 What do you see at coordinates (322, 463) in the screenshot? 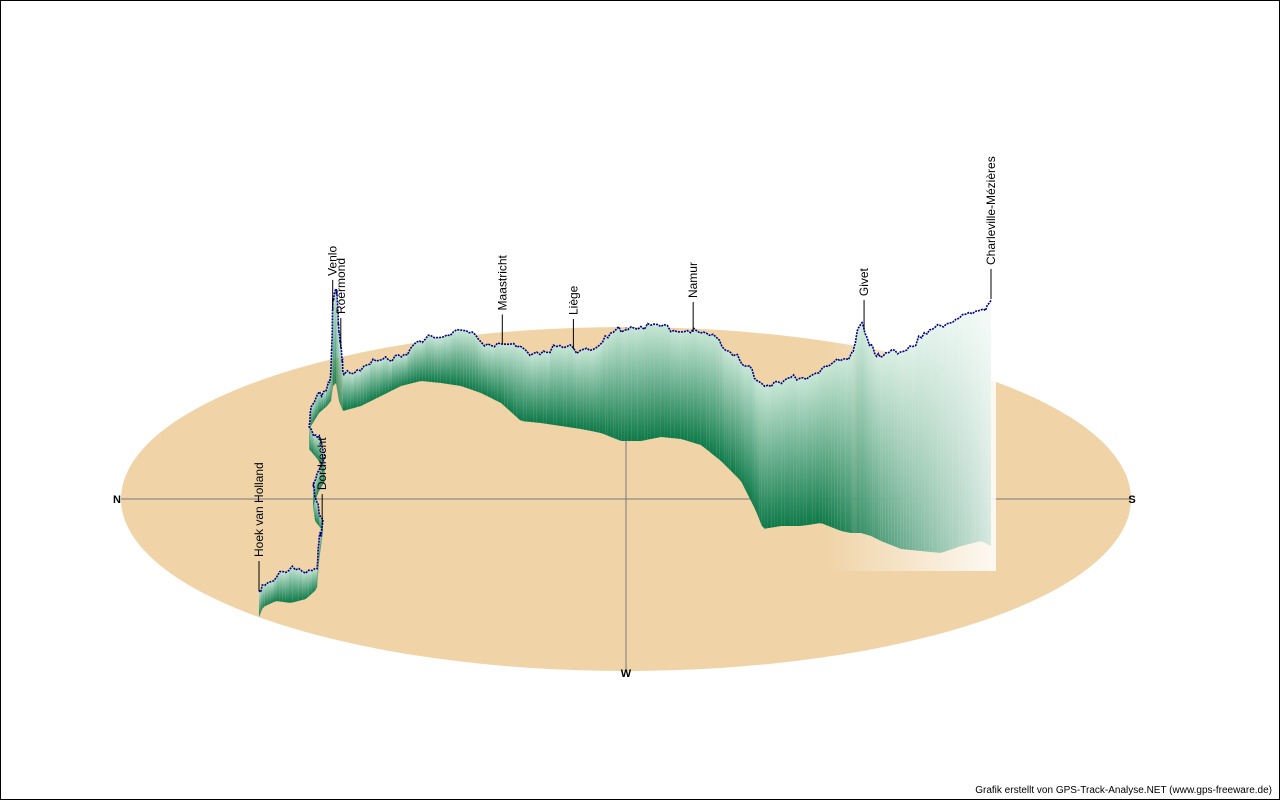
I see `place-label: Dordrecht` at bounding box center [322, 463].